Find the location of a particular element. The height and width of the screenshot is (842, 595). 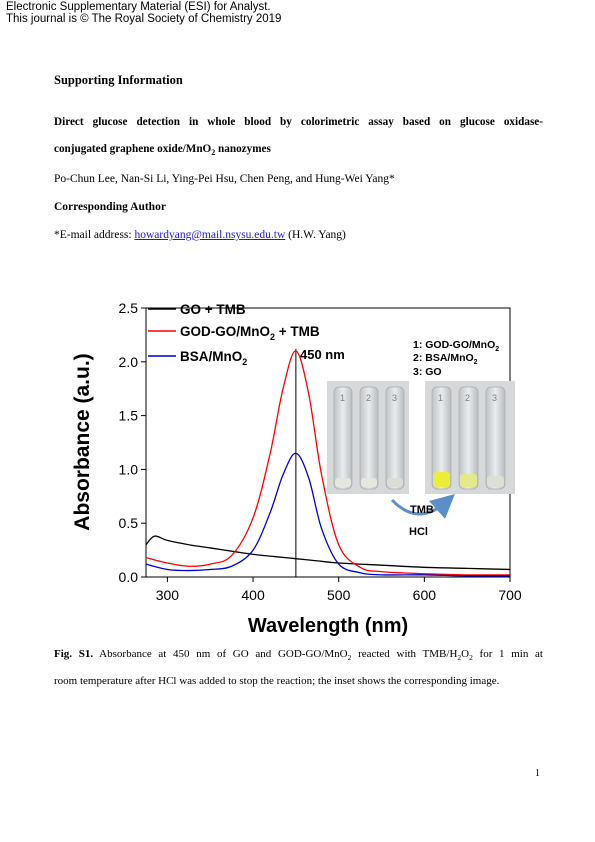

legend-label-go-tmb: GO + TMB is located at coordinates (213, 309).